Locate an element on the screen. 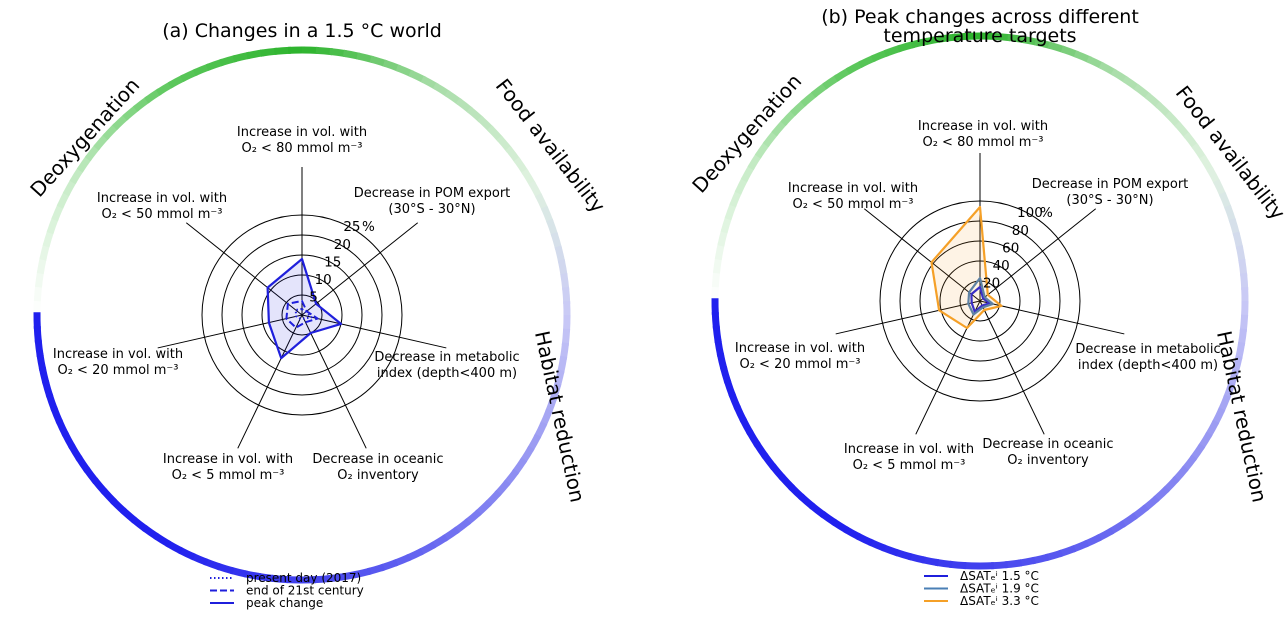  legend-label: end of 21st century is located at coordinates (305, 591).